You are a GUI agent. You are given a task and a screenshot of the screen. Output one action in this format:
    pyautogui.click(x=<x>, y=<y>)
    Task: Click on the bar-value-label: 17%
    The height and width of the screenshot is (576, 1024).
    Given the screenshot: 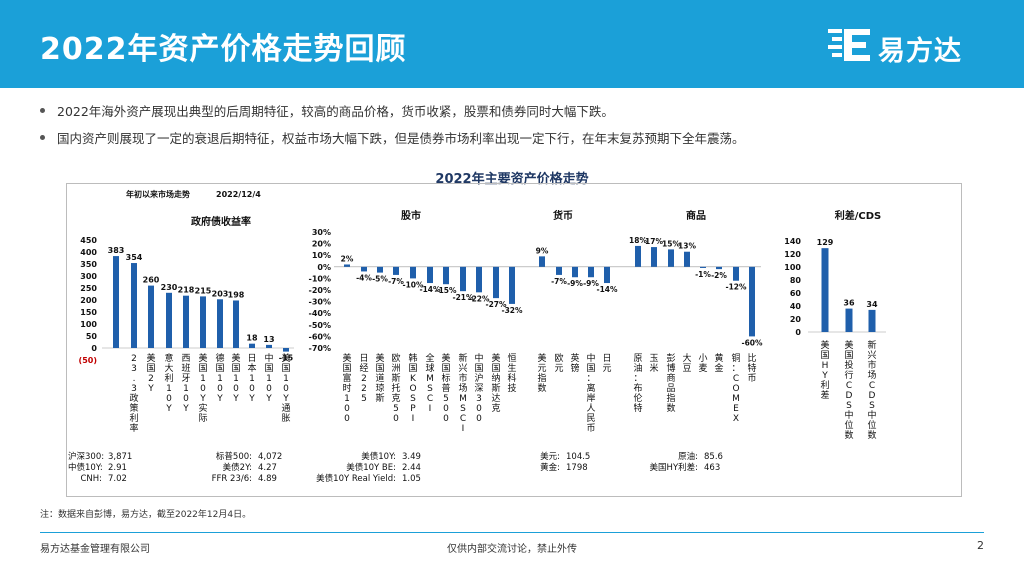 What is the action you would take?
    pyautogui.click(x=654, y=241)
    